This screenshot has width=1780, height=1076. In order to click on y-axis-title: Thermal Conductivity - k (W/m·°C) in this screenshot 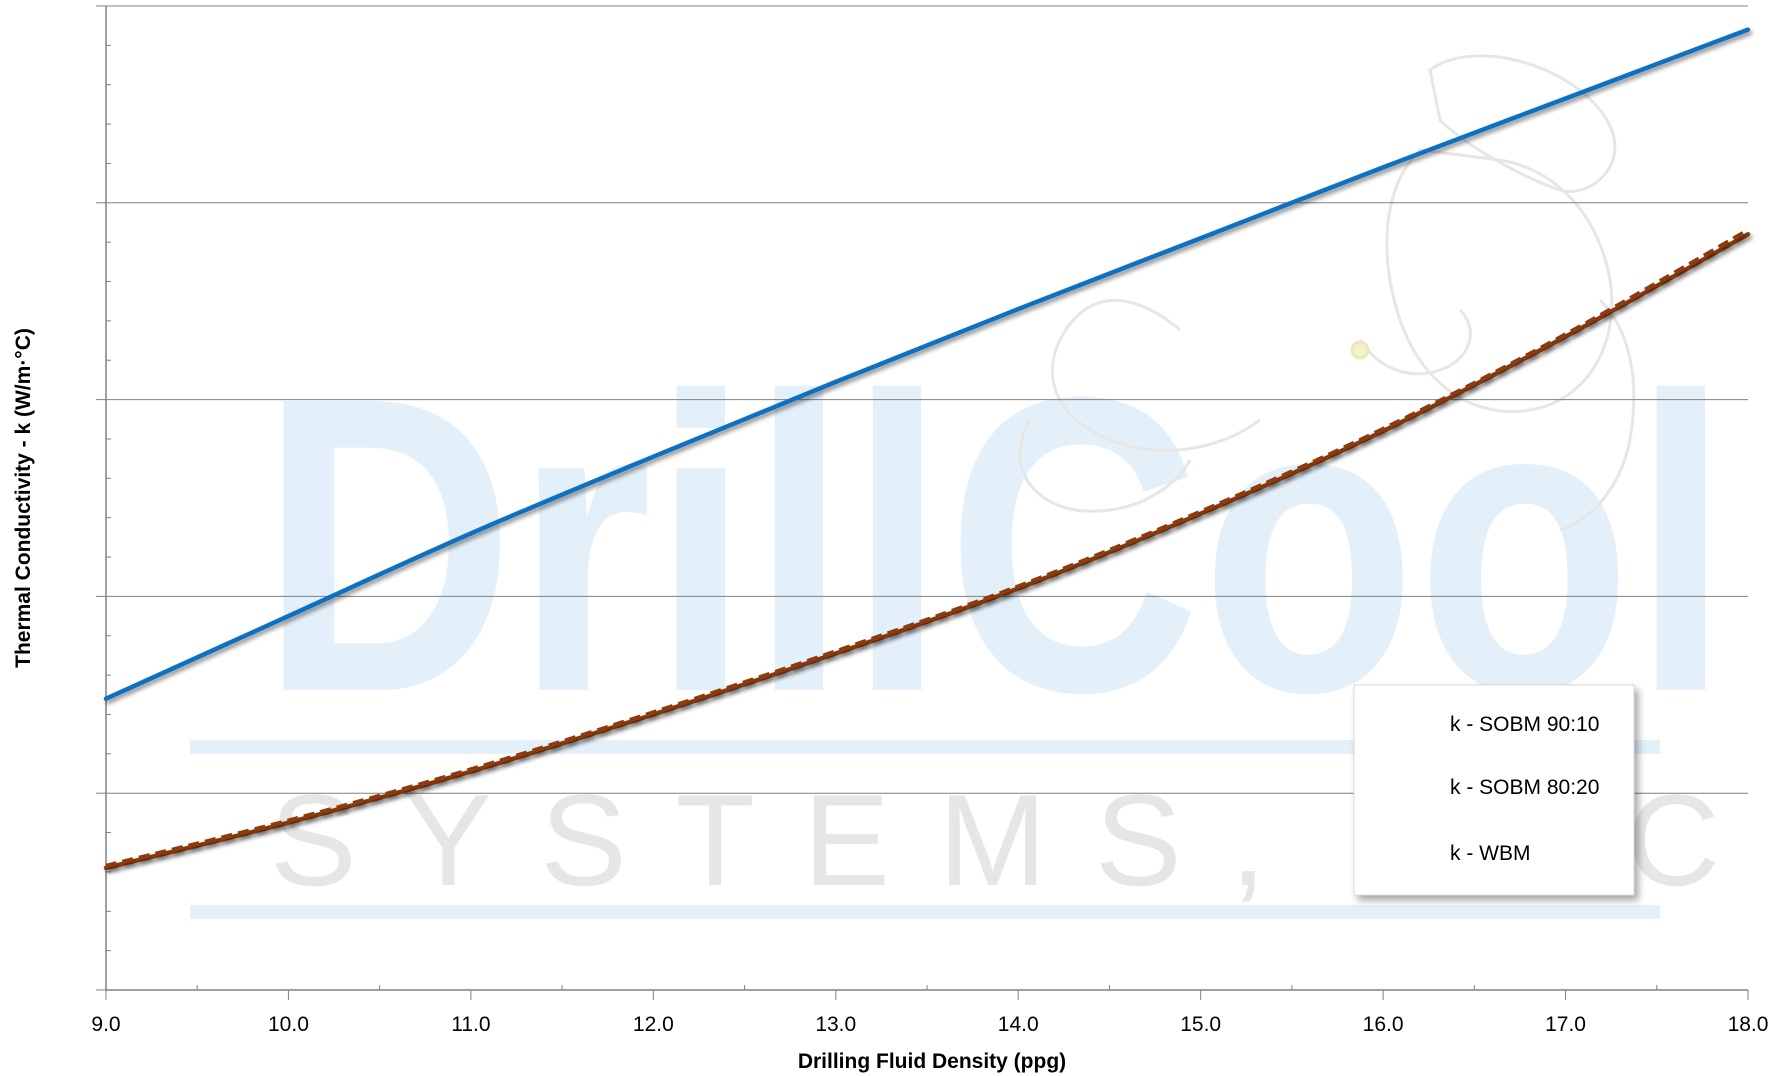, I will do `click(23, 498)`.